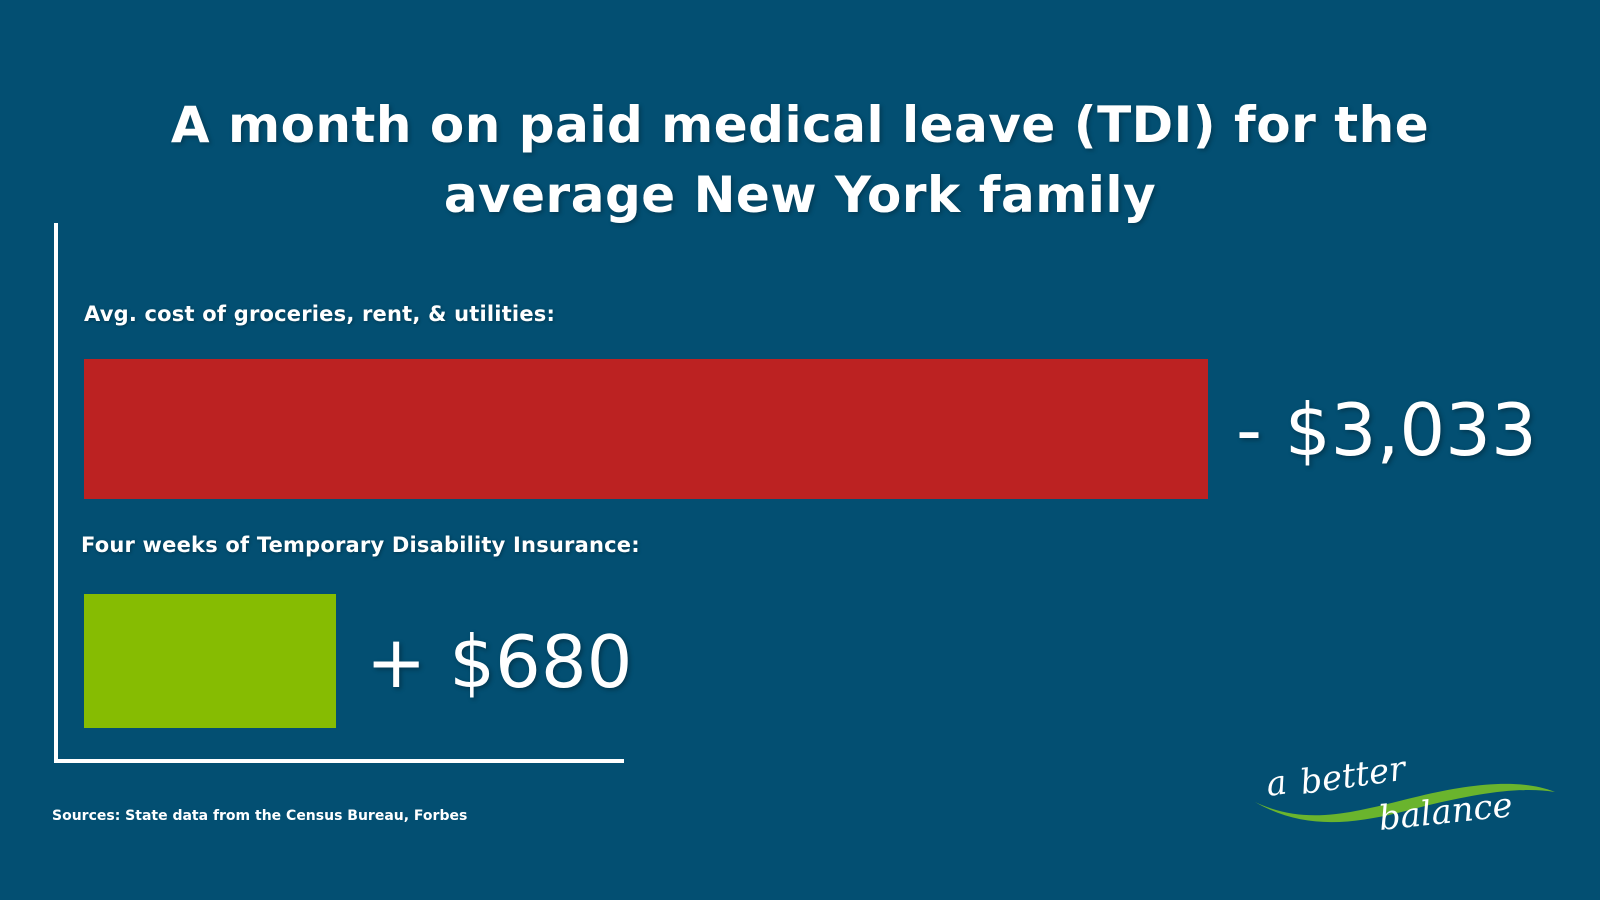  I want to click on logo-word-a: a, so click(1277, 783).